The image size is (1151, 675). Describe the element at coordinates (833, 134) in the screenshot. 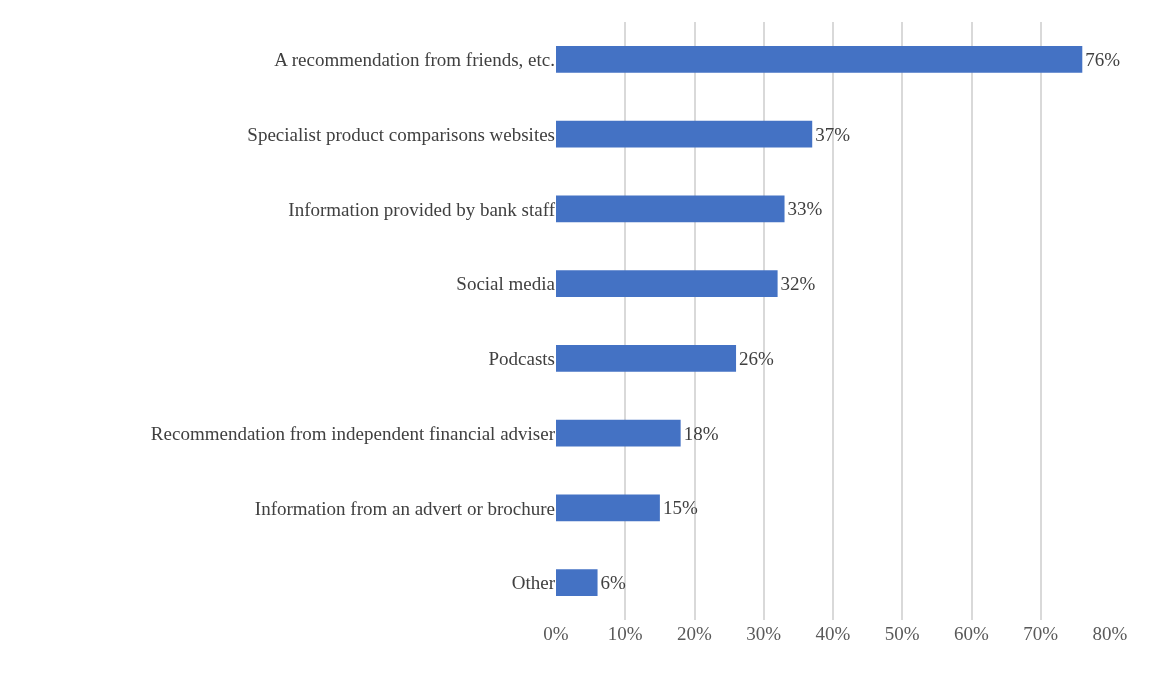

I see `data-label: 37%` at that location.